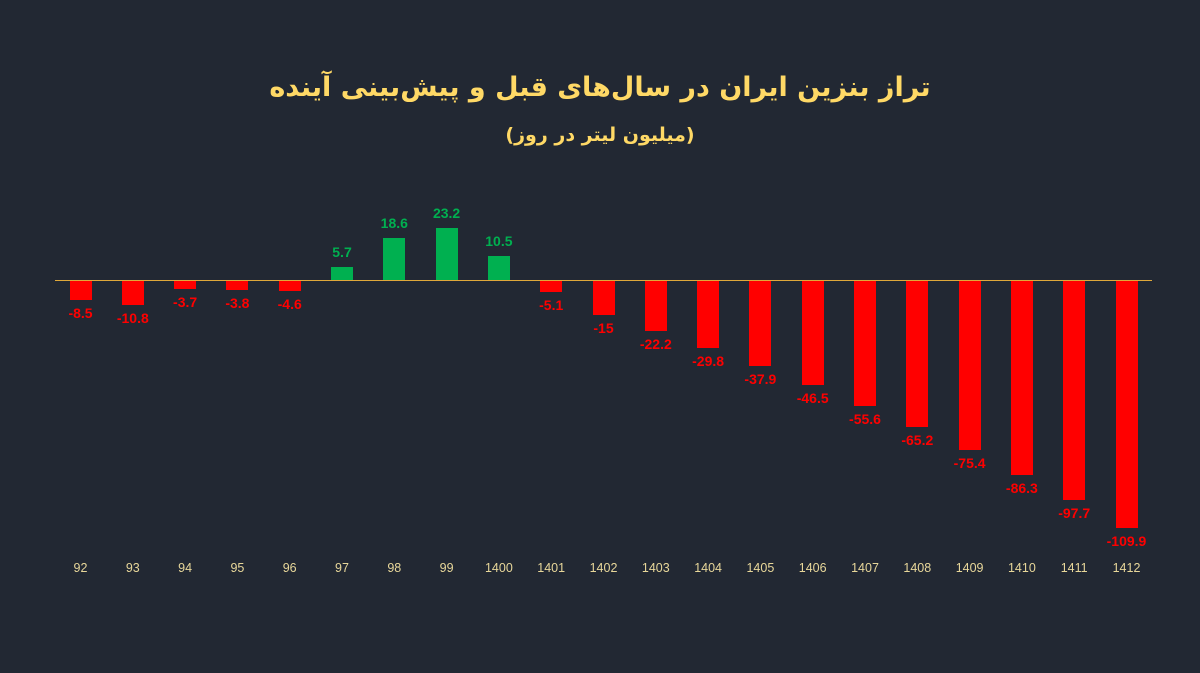 The width and height of the screenshot is (1200, 673). Describe the element at coordinates (446, 568) in the screenshot. I see `x-tick-label: 99` at that location.